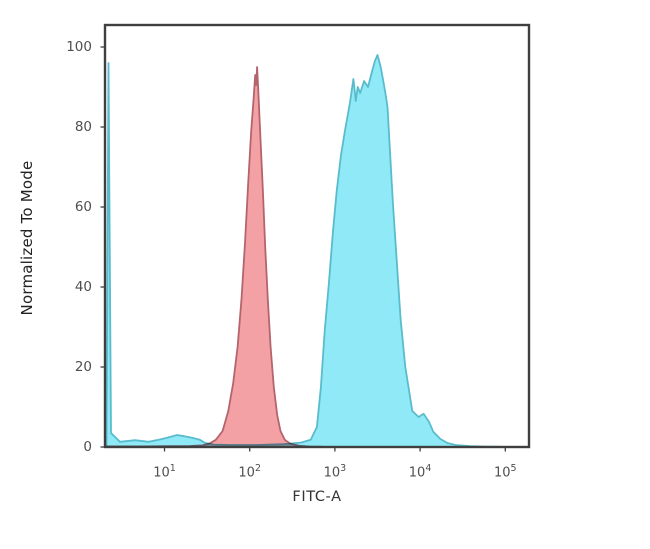 The height and width of the screenshot is (549, 650). Describe the element at coordinates (249, 472) in the screenshot. I see `x-tick-label-10e2: 10²` at that location.